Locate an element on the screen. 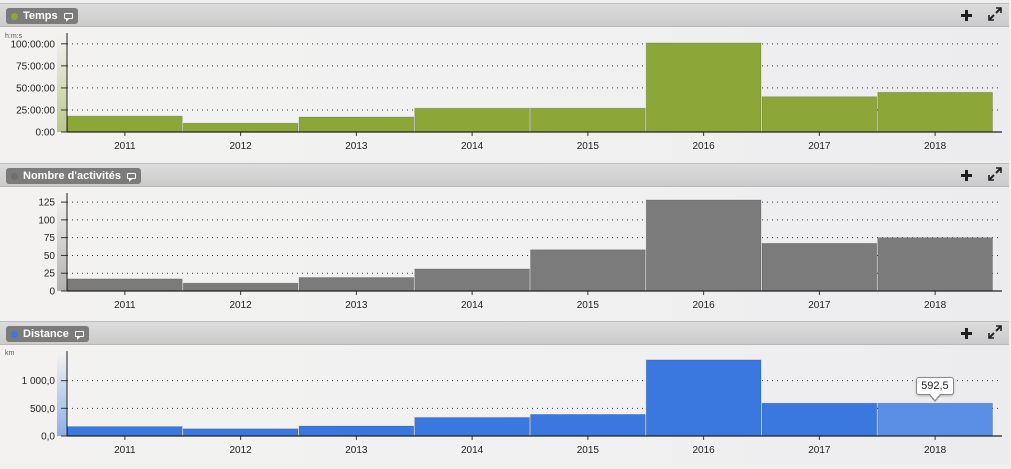  y-tick-label: 125 is located at coordinates (46, 203).